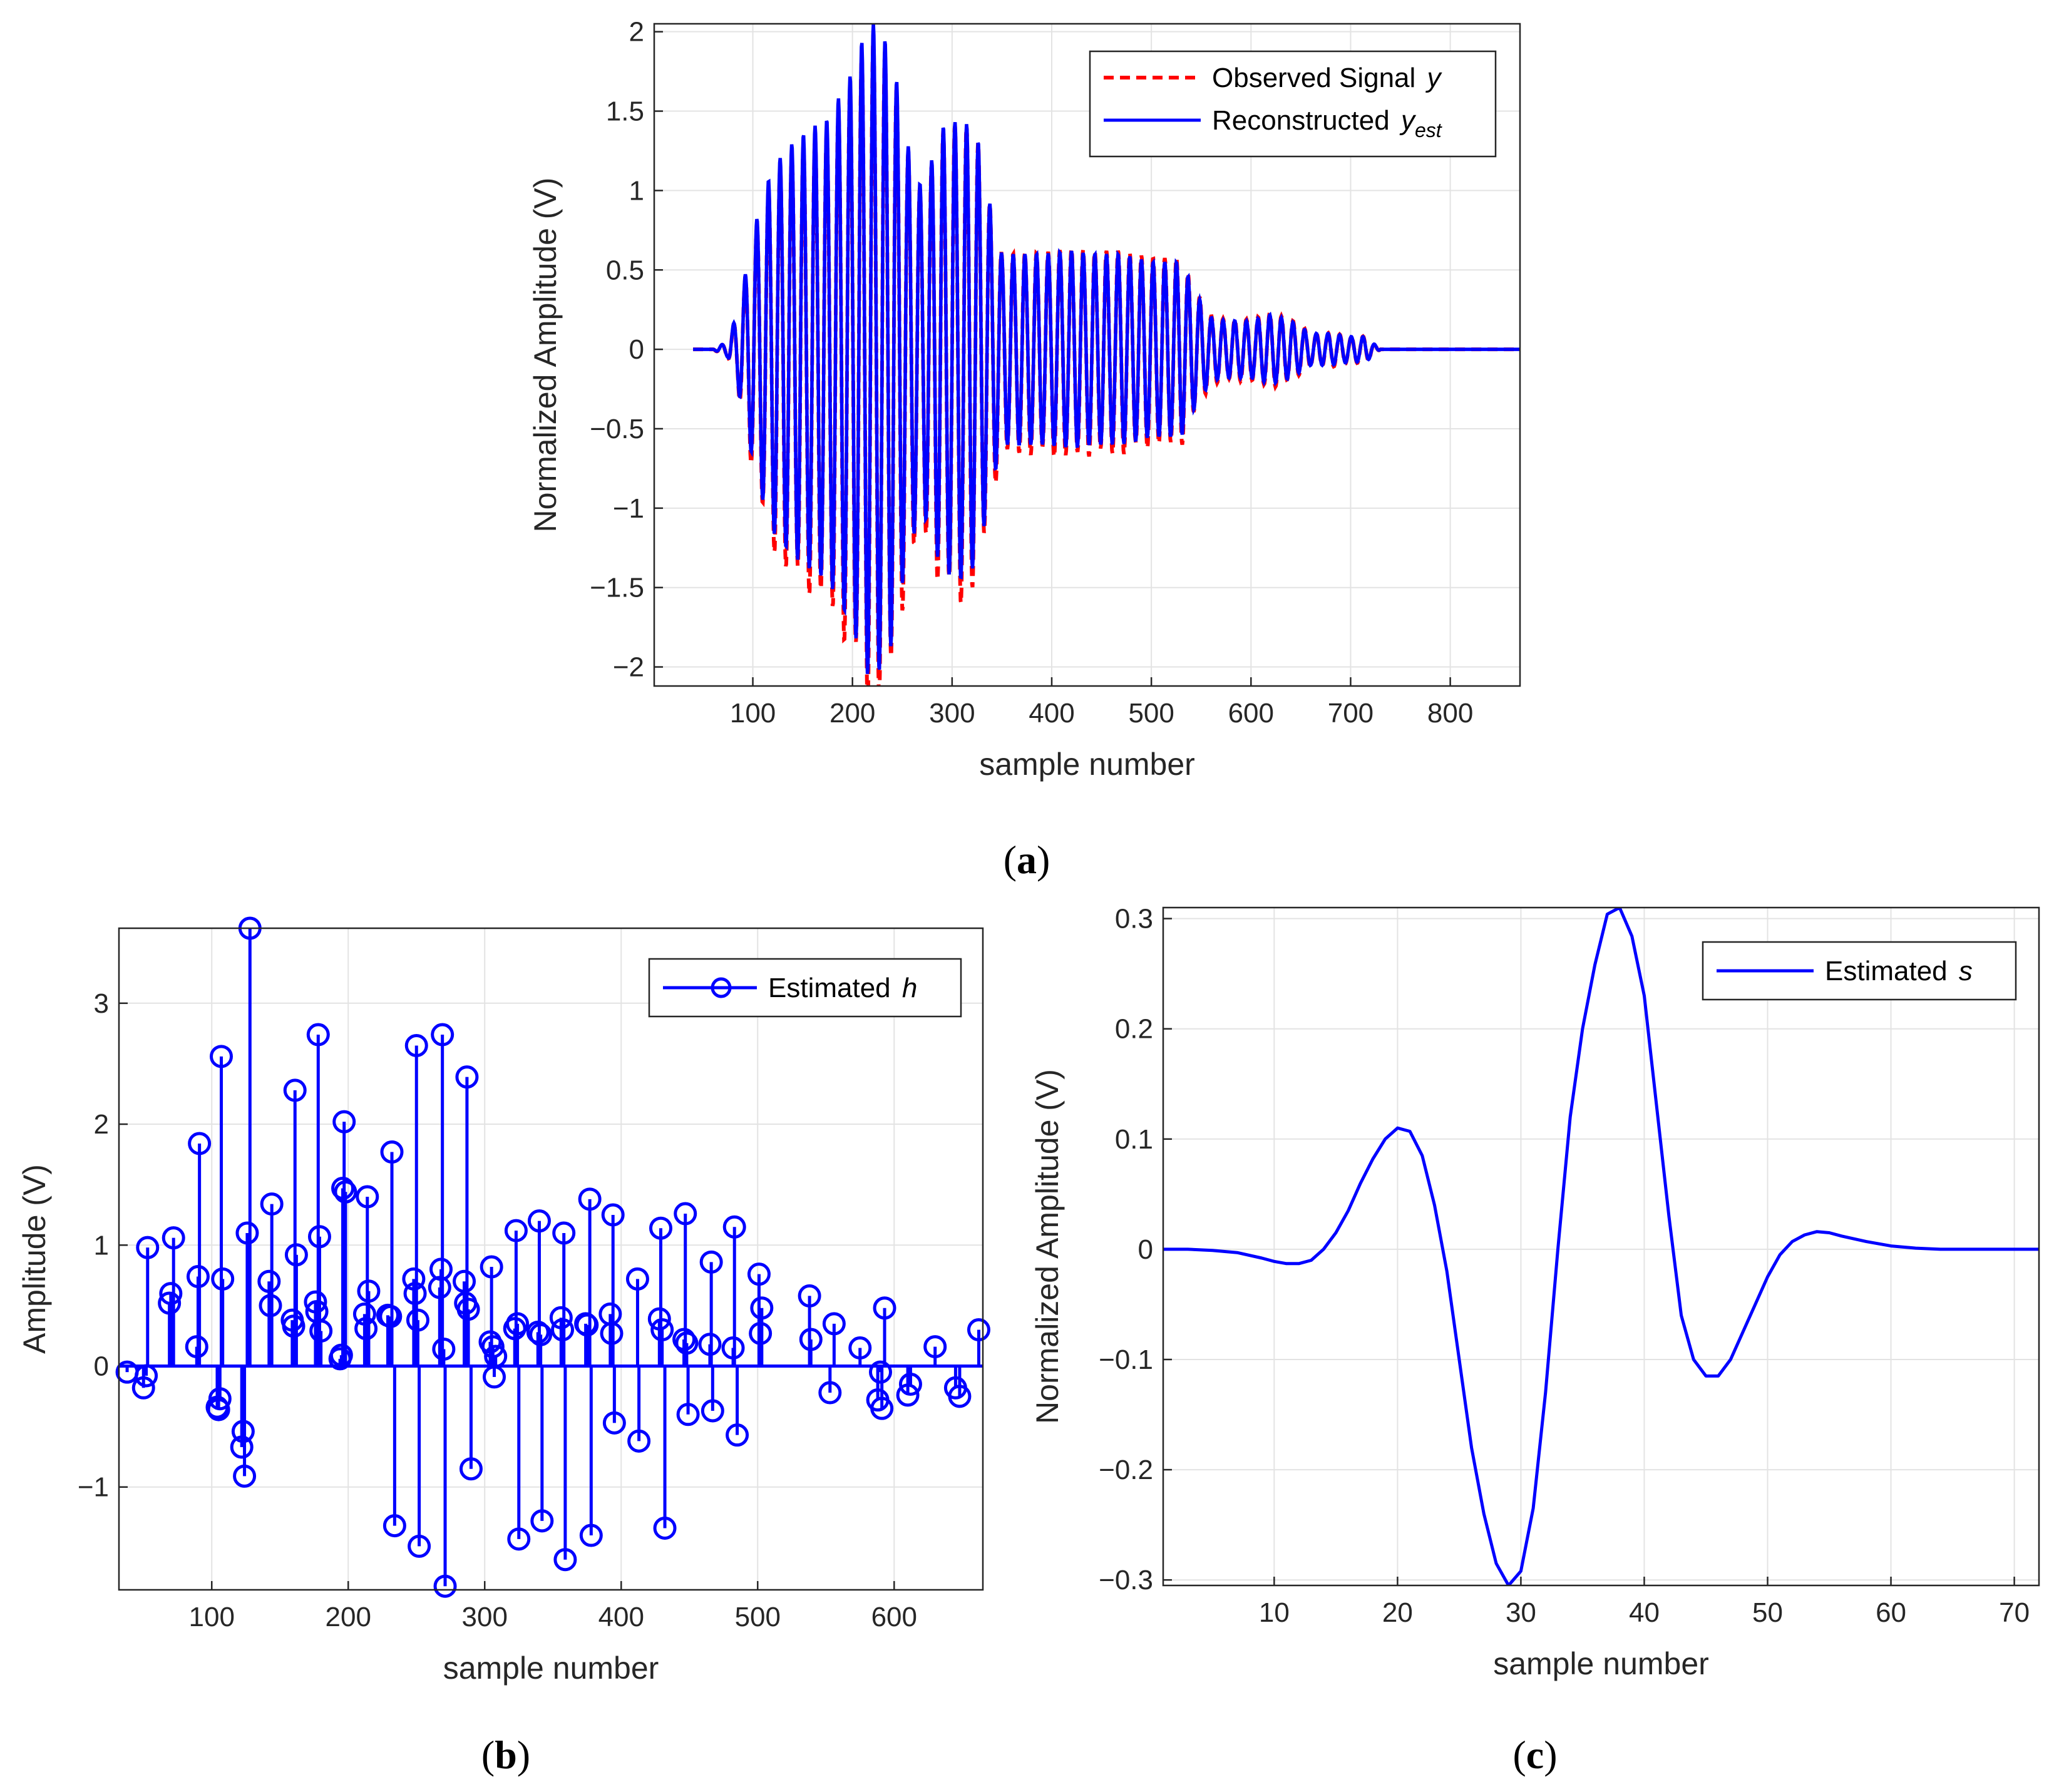 The image size is (2054, 1792). I want to click on x-tick-label: 700, so click(1351, 713).